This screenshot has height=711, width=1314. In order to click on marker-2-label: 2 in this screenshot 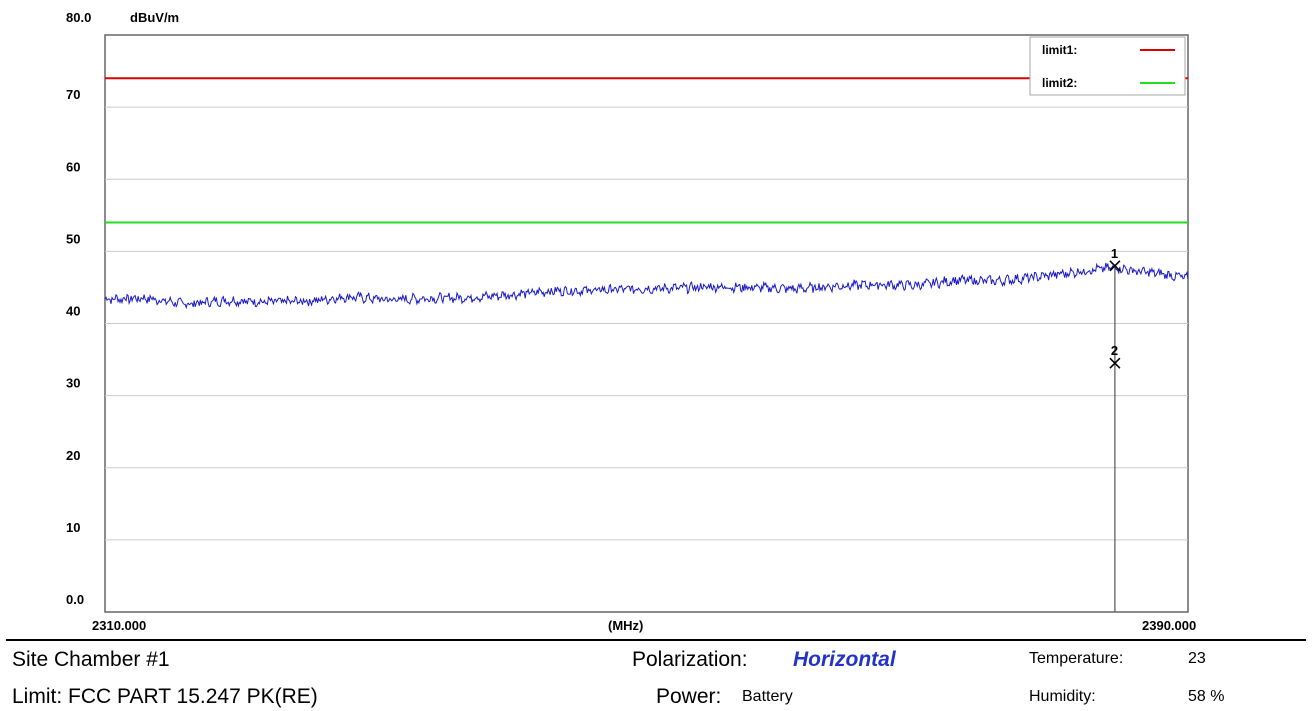, I will do `click(1114, 350)`.